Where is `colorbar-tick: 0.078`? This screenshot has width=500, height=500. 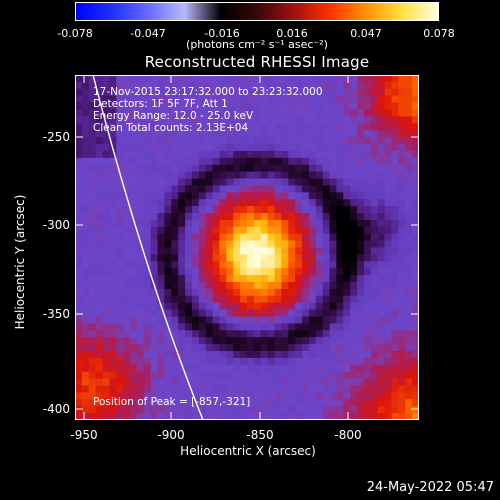
colorbar-tick: 0.078 is located at coordinates (439, 33).